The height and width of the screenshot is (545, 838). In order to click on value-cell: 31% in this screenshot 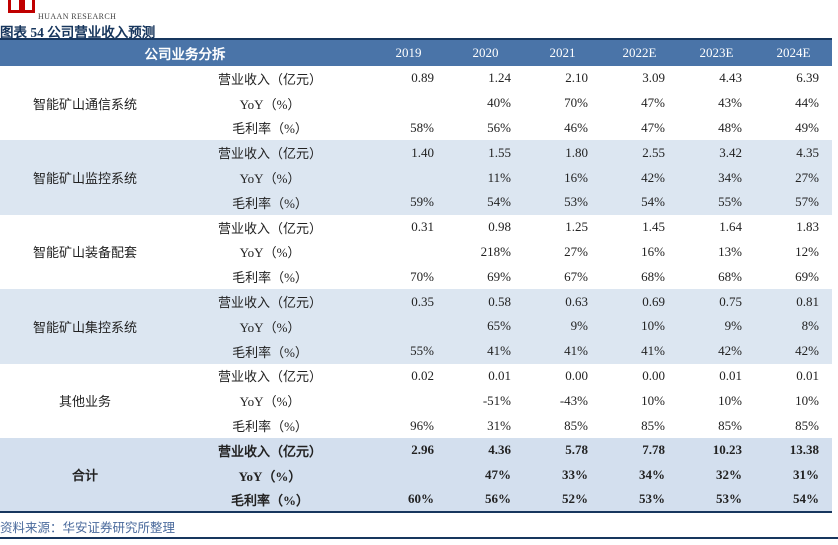, I will do `click(793, 475)`.